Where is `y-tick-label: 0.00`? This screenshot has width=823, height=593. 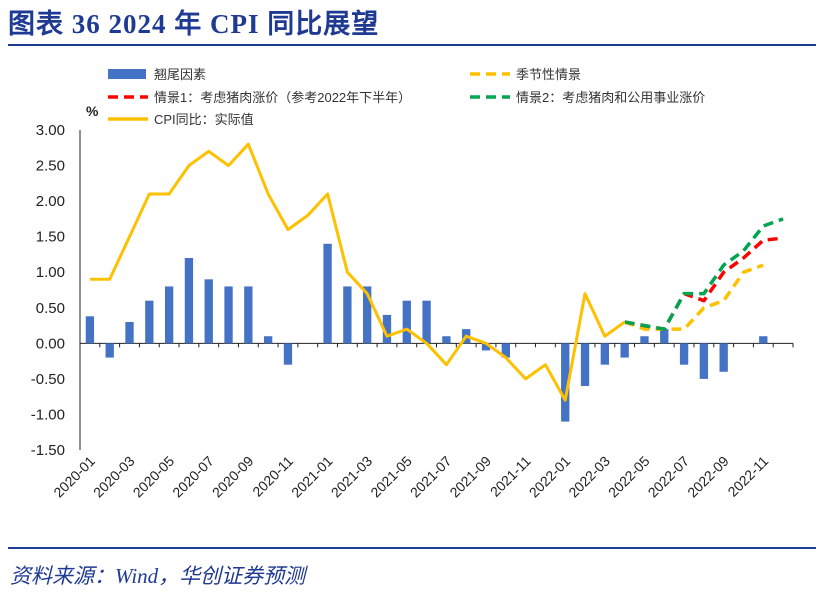
y-tick-label: 0.00 is located at coordinates (50, 343).